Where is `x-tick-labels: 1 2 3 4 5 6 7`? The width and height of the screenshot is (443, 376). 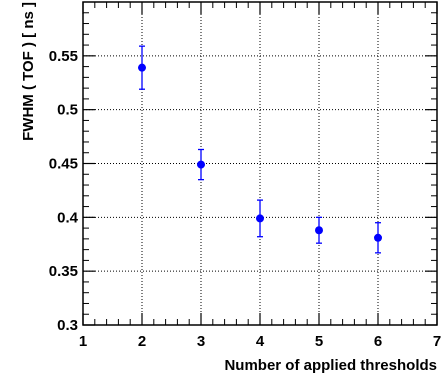
x-tick-labels: 1 2 3 4 5 6 7 is located at coordinates (260, 341).